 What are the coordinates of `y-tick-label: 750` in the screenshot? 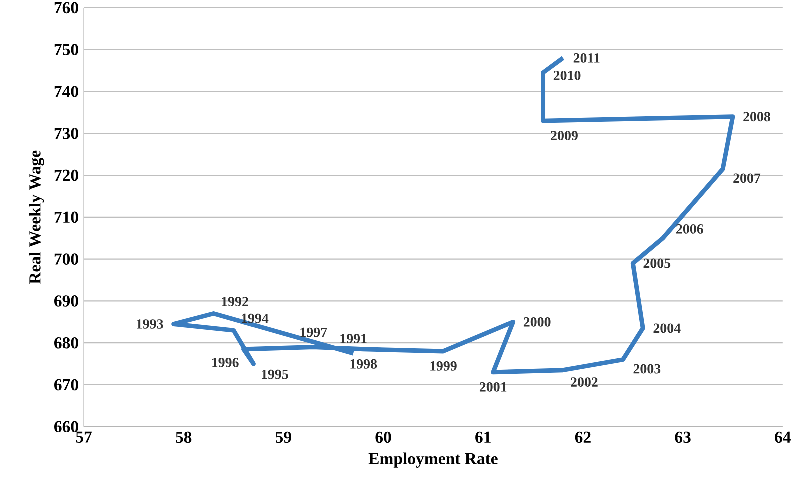 It's located at (66, 50).